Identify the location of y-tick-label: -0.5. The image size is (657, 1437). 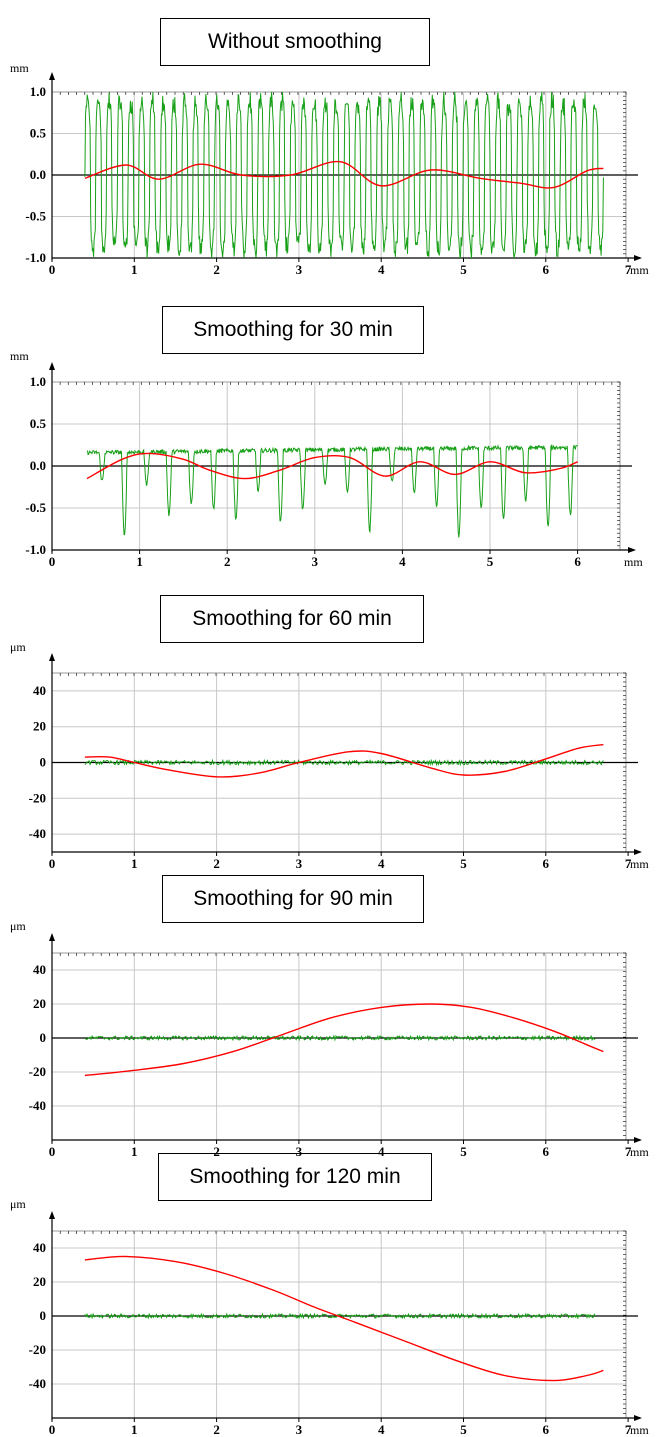
(35, 507).